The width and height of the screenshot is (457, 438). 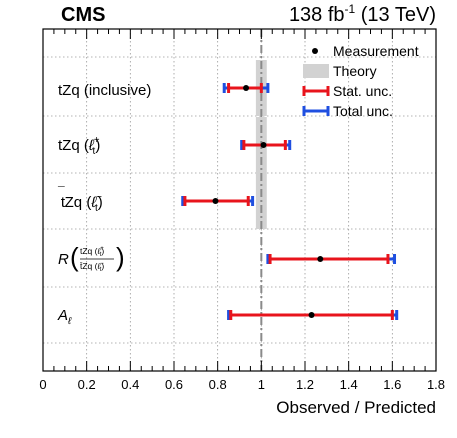 I want to click on x-axis-title: Observed / Predicted, so click(x=356, y=407).